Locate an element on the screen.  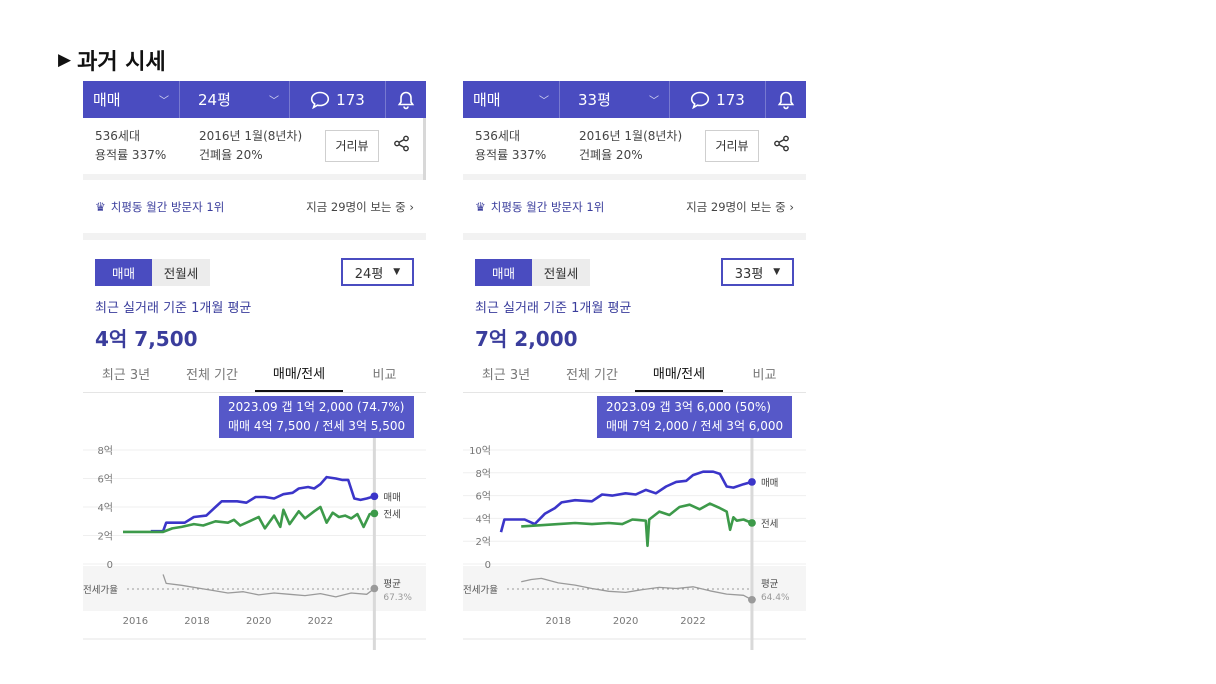
size-label: 24평 is located at coordinates (214, 100).